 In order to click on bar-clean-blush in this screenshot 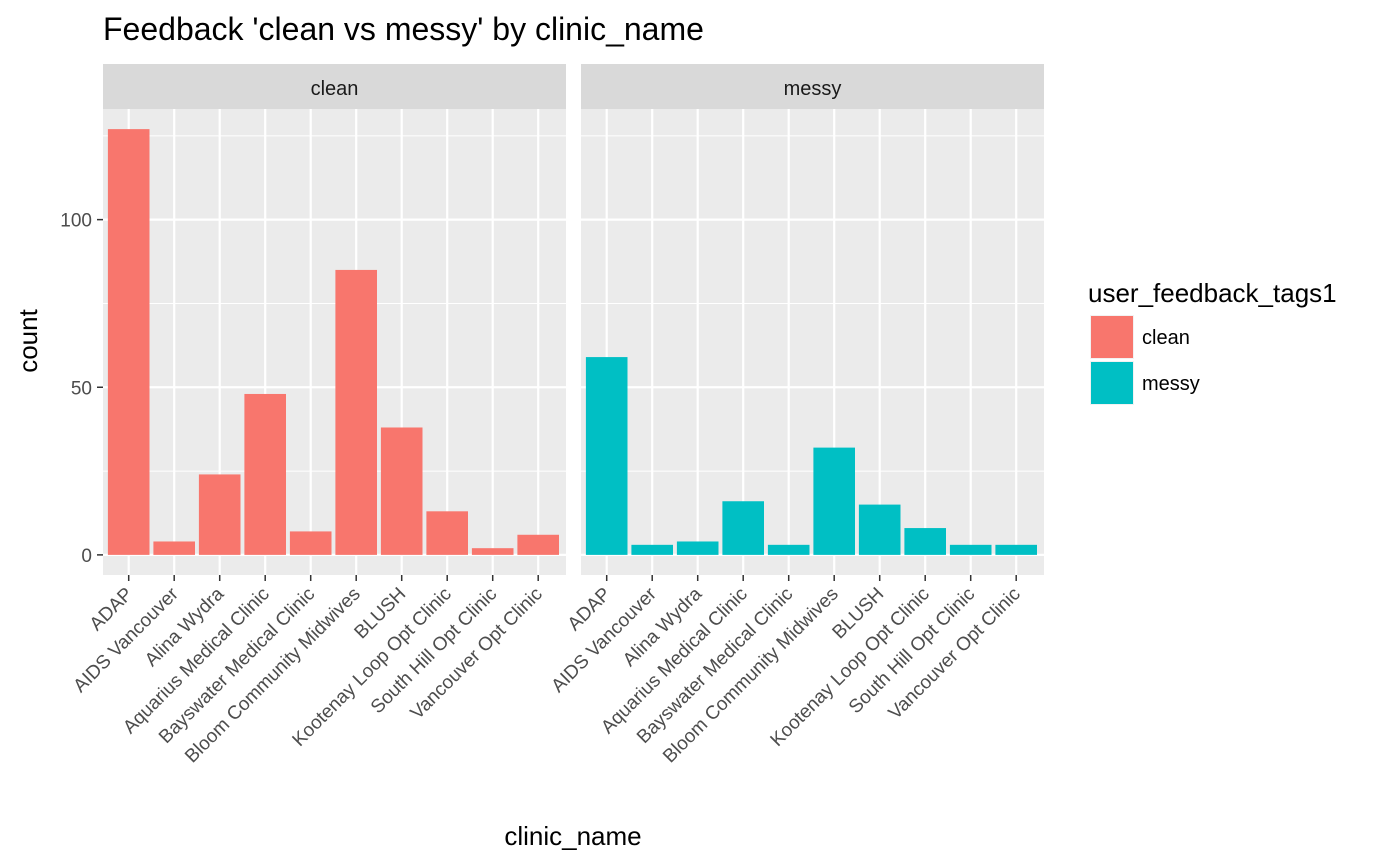, I will do `click(401, 491)`.